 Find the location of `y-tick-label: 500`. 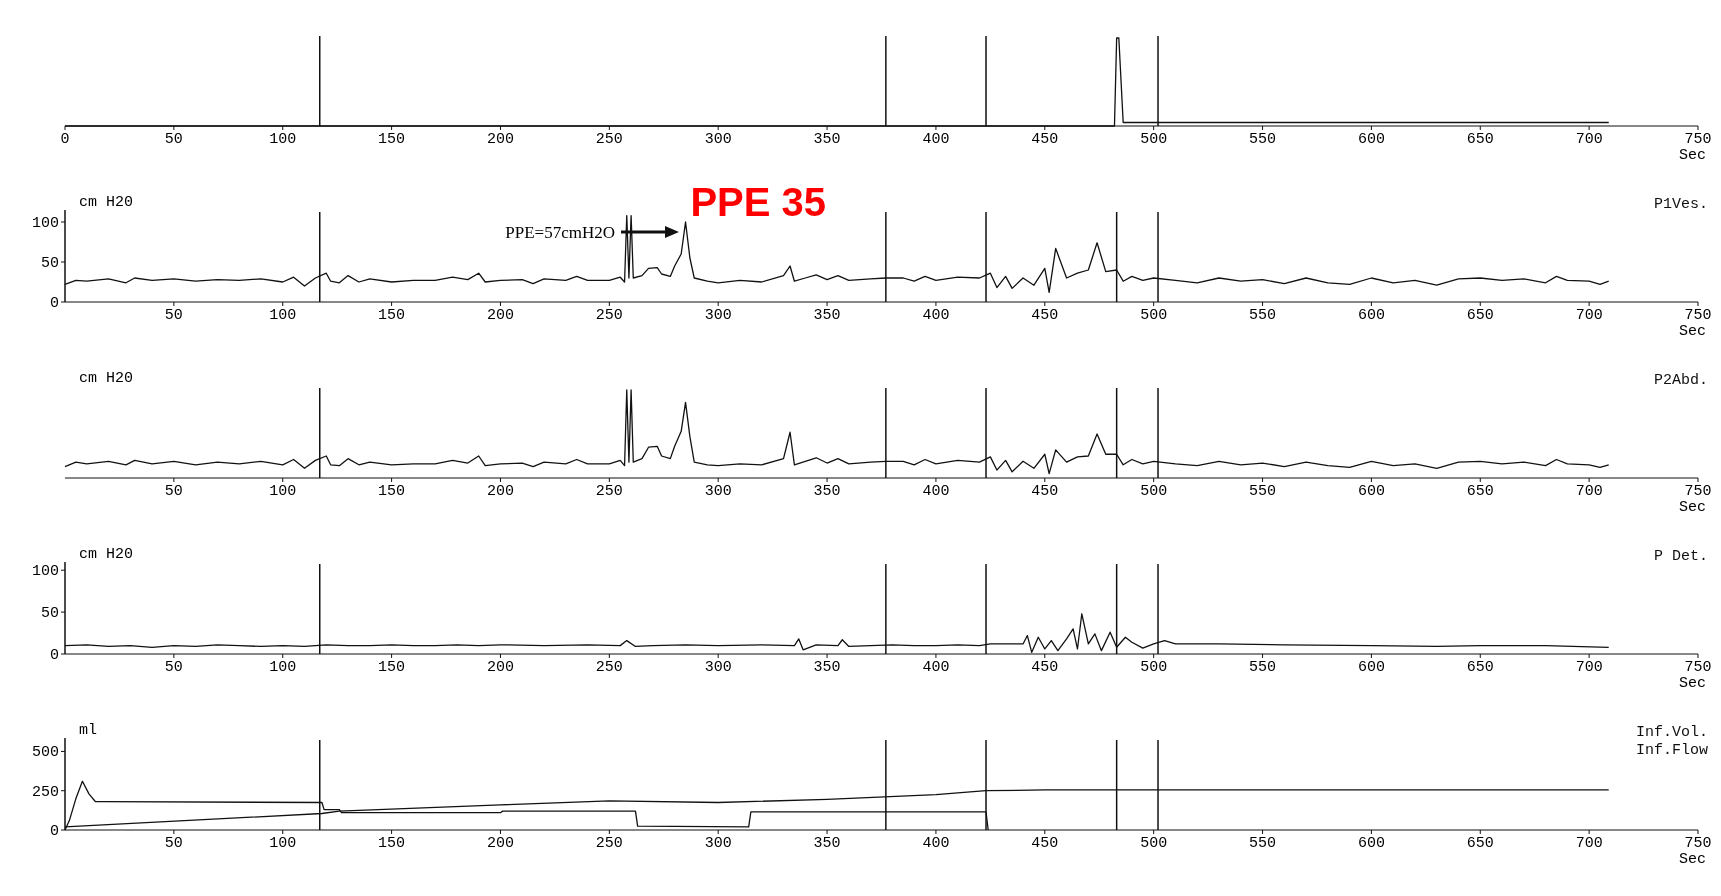

y-tick-label: 500 is located at coordinates (45, 753).